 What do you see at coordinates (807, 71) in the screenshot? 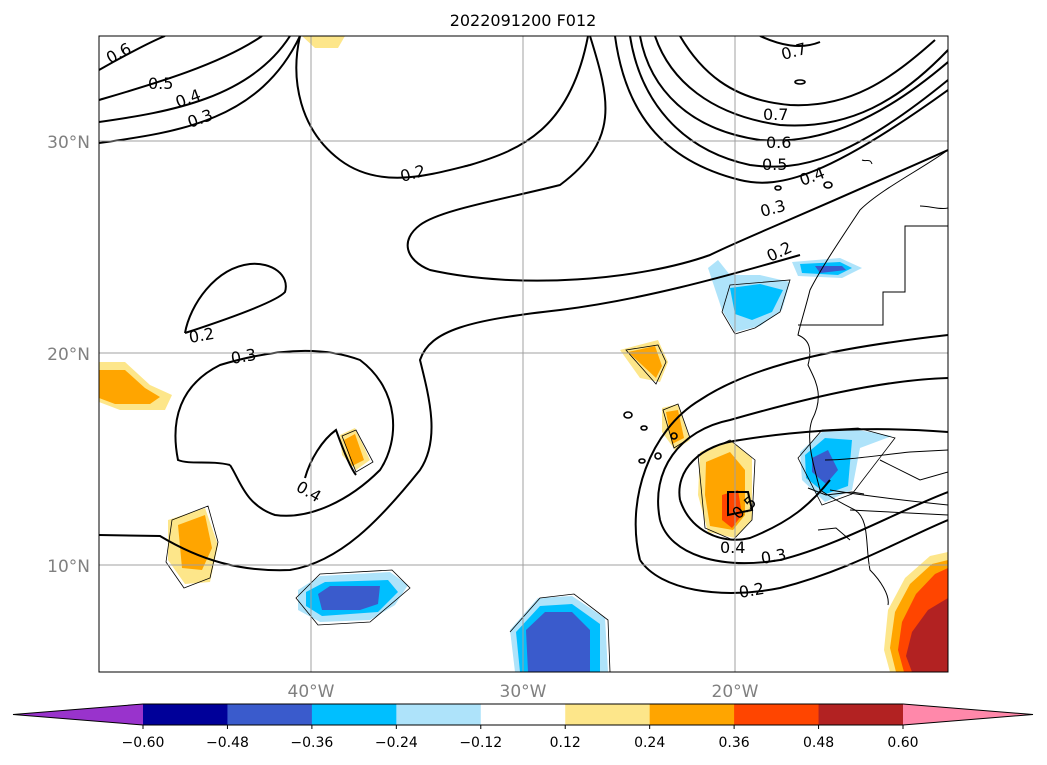
I see `contour-0-7-ne` at bounding box center [807, 71].